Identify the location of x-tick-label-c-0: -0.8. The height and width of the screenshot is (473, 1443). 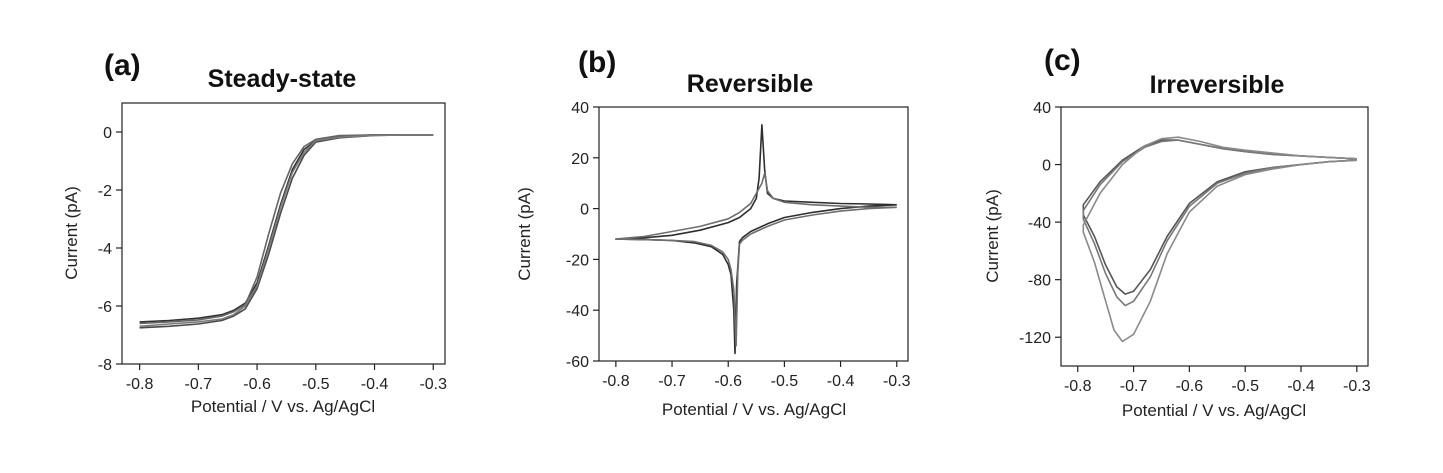
(1078, 386).